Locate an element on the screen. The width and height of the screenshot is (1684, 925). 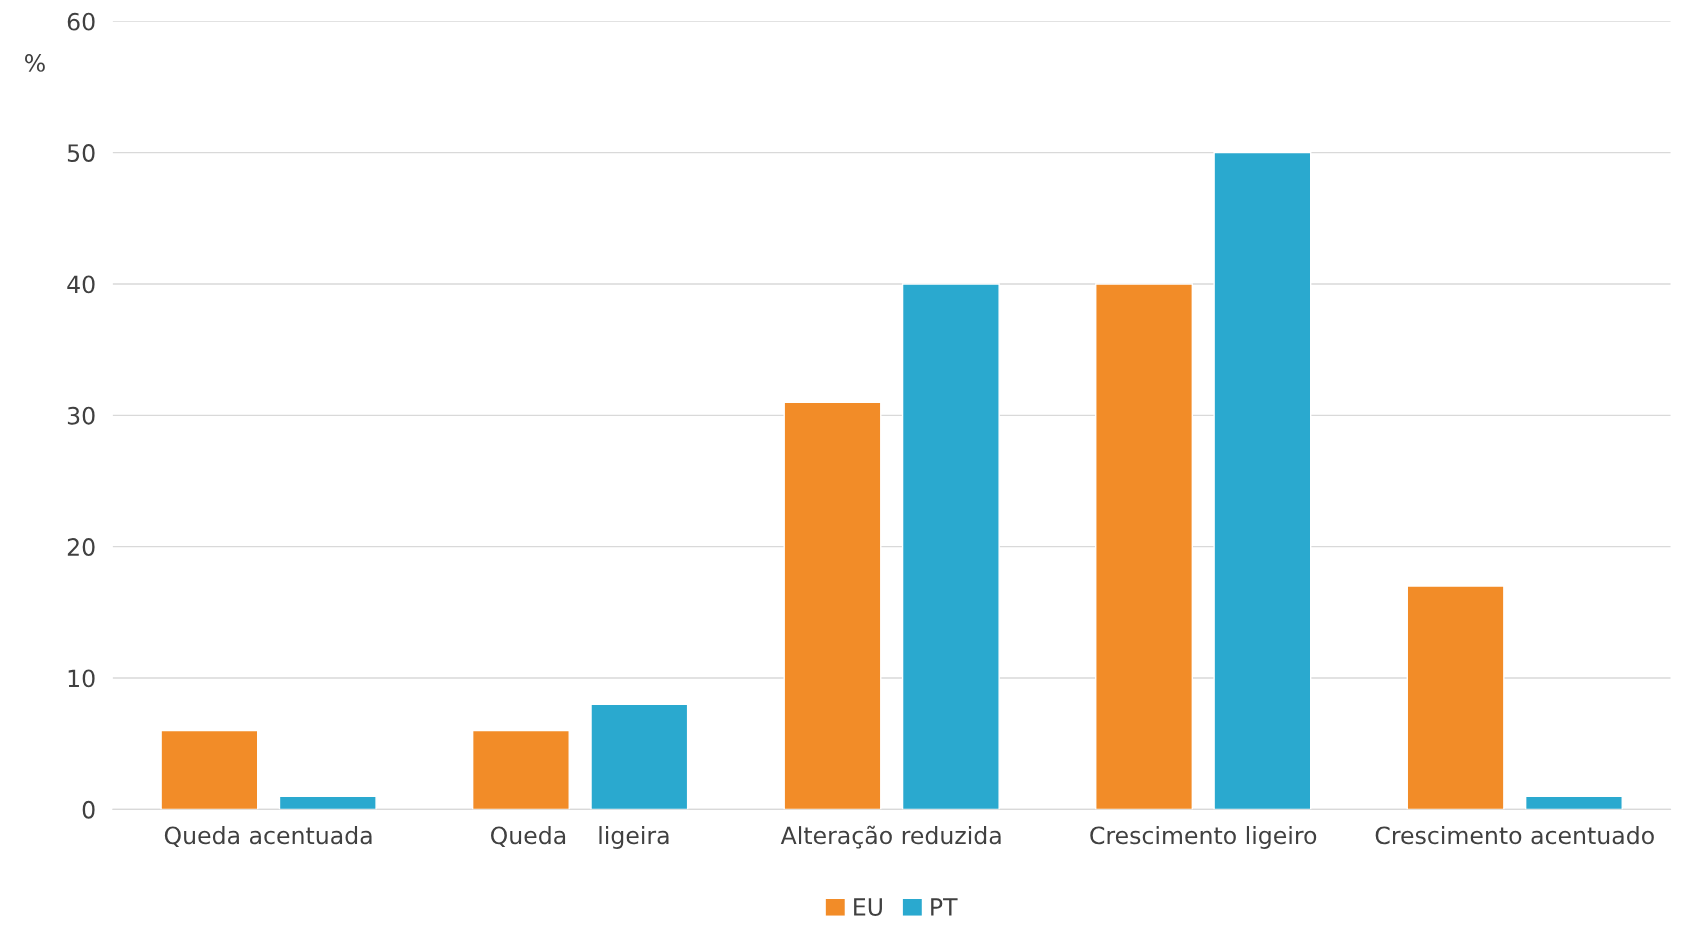
y-tick-label: 40 is located at coordinates (81, 284).